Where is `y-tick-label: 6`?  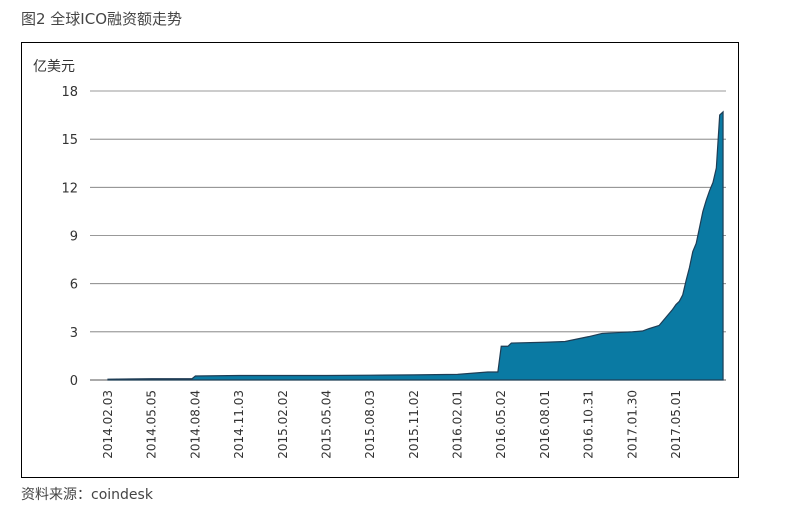
y-tick-label: 6 is located at coordinates (74, 285).